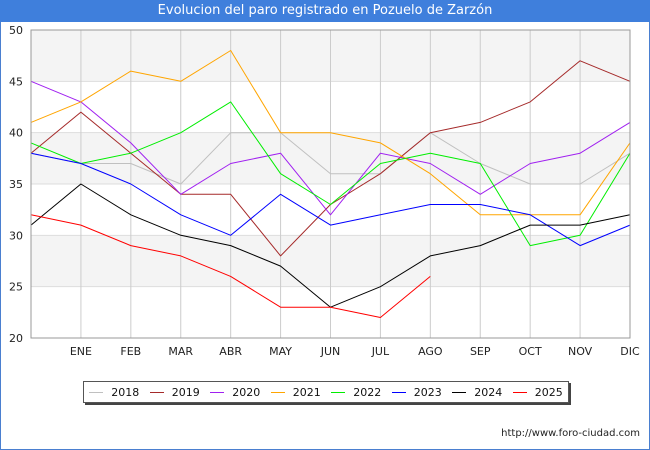  Describe the element at coordinates (367, 392) in the screenshot. I see `legend-label: 2022` at that location.